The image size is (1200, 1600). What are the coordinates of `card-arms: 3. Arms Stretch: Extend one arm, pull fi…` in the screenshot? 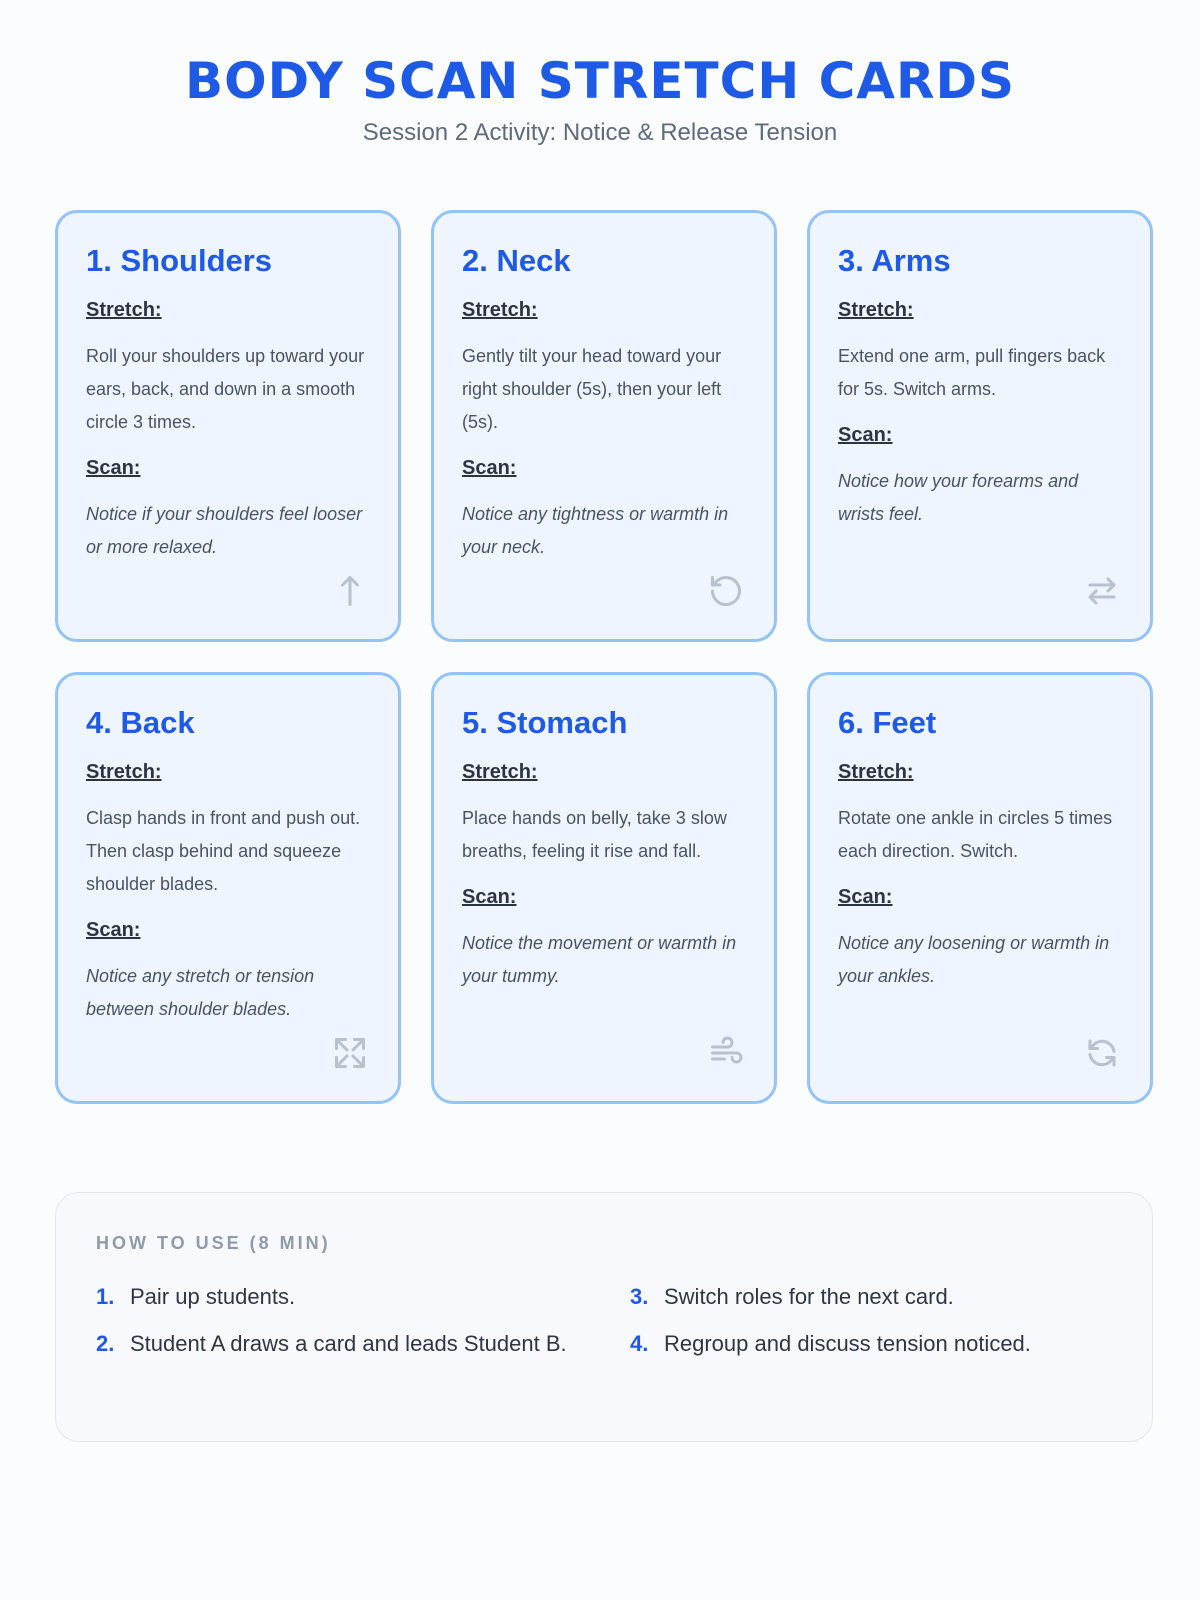 It's located at (980, 426).